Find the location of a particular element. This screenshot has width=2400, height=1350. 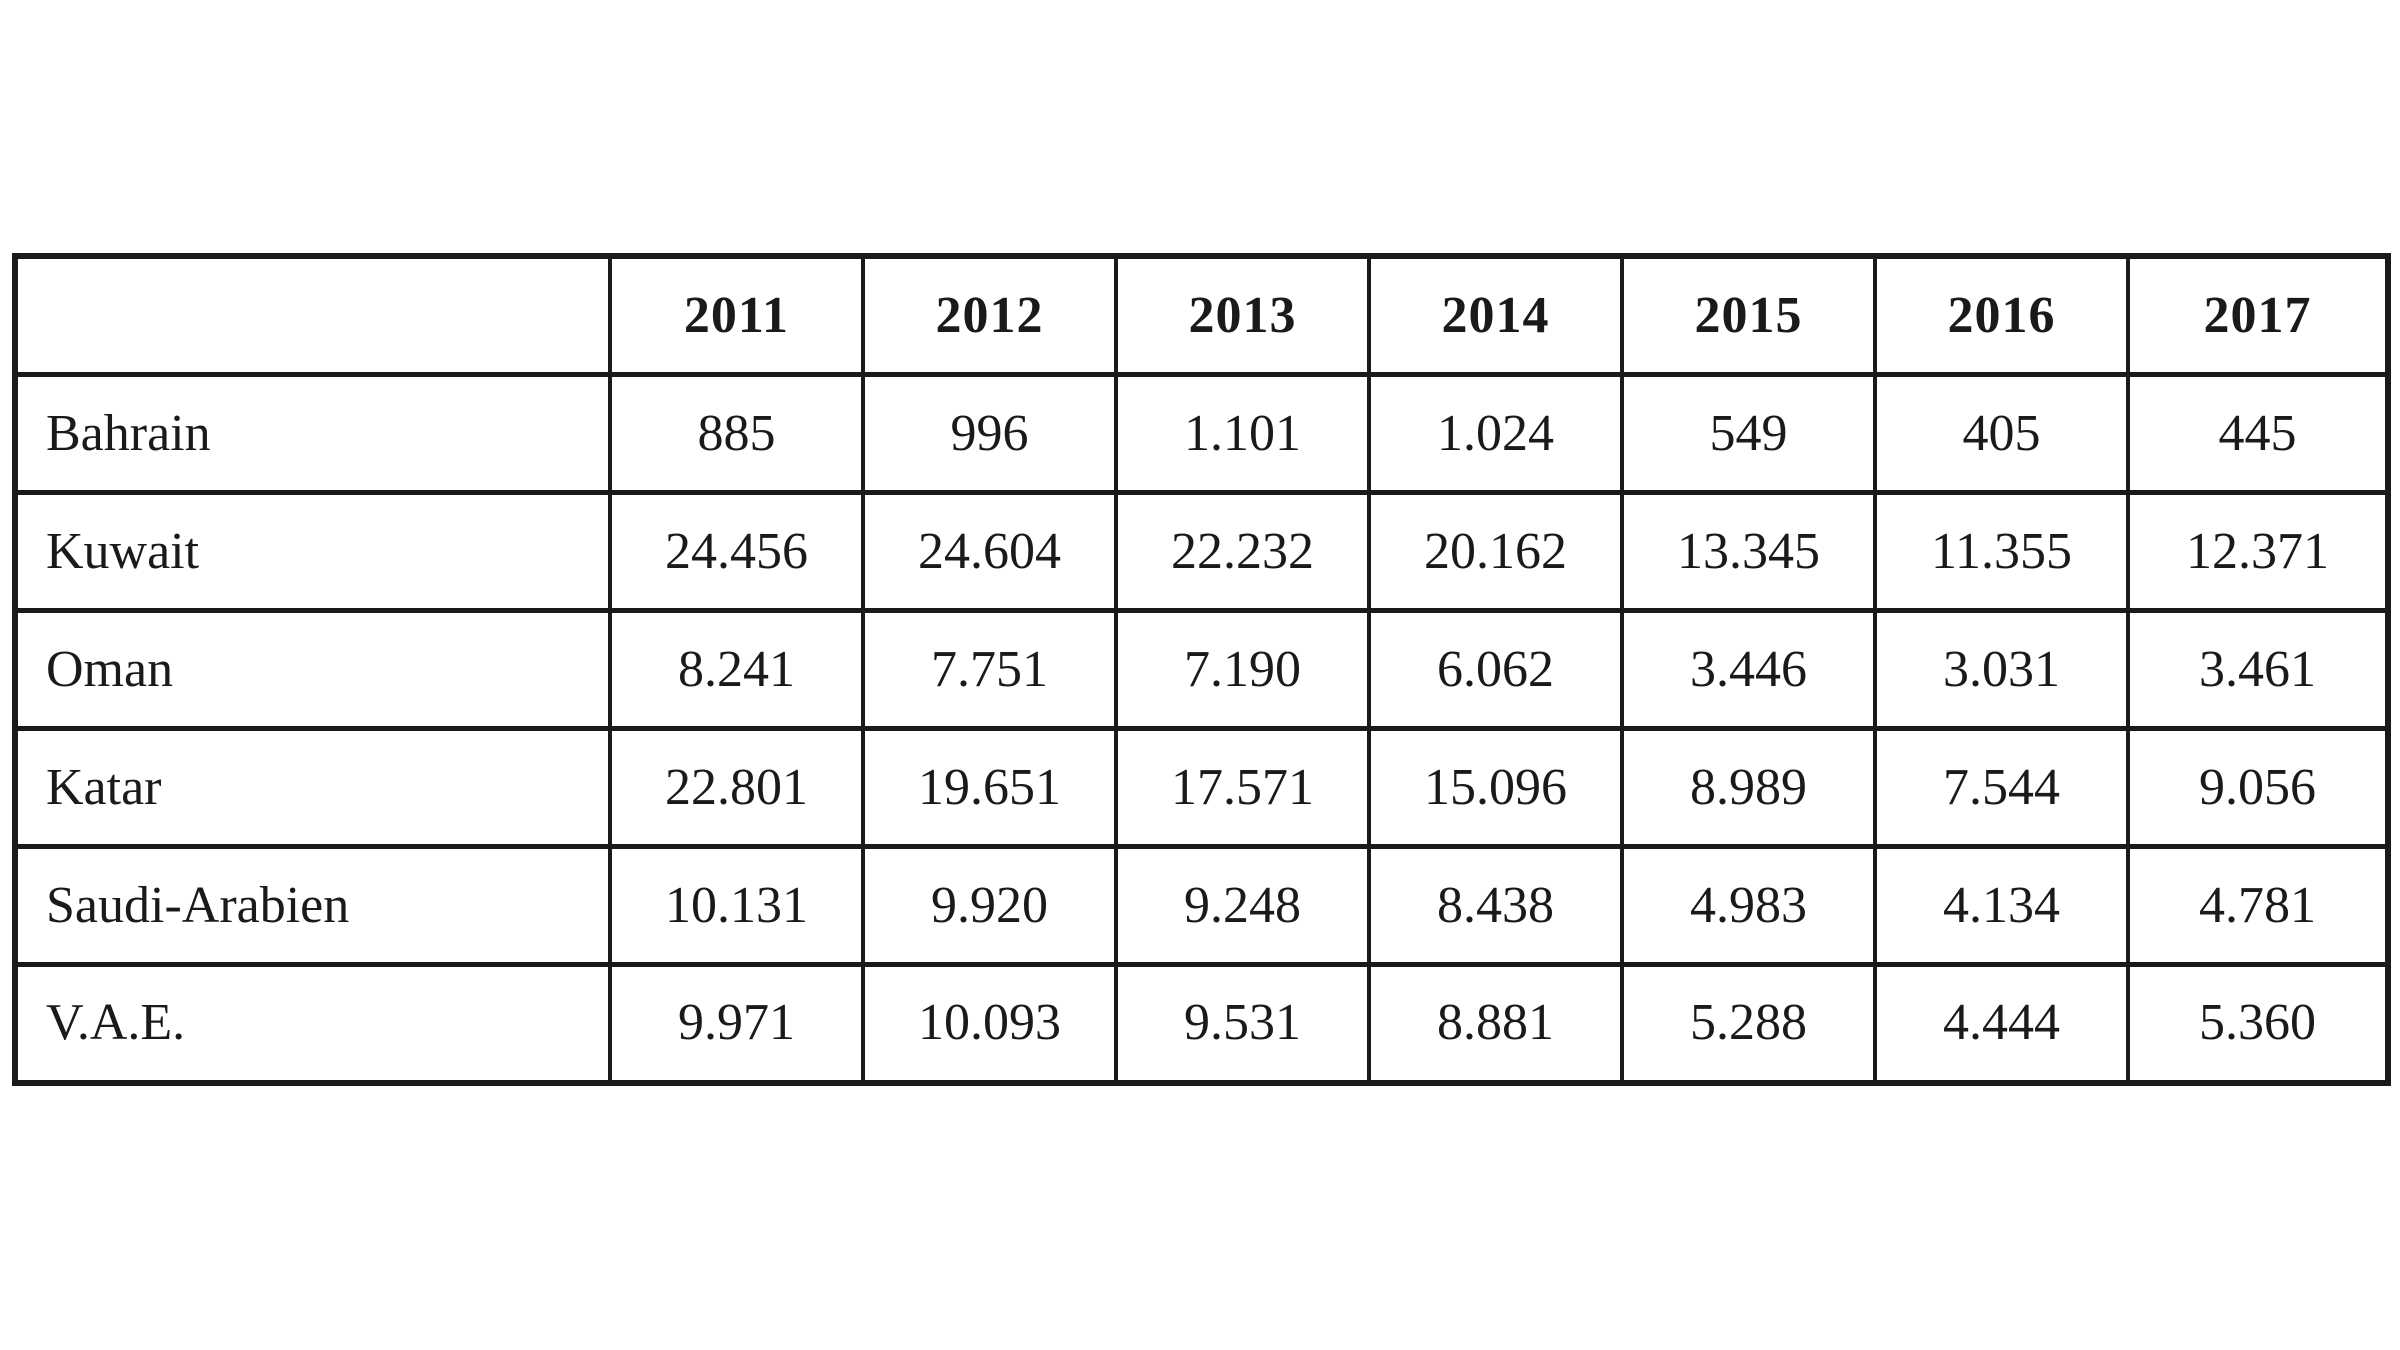

data-cell: 7.190 is located at coordinates (1242, 669).